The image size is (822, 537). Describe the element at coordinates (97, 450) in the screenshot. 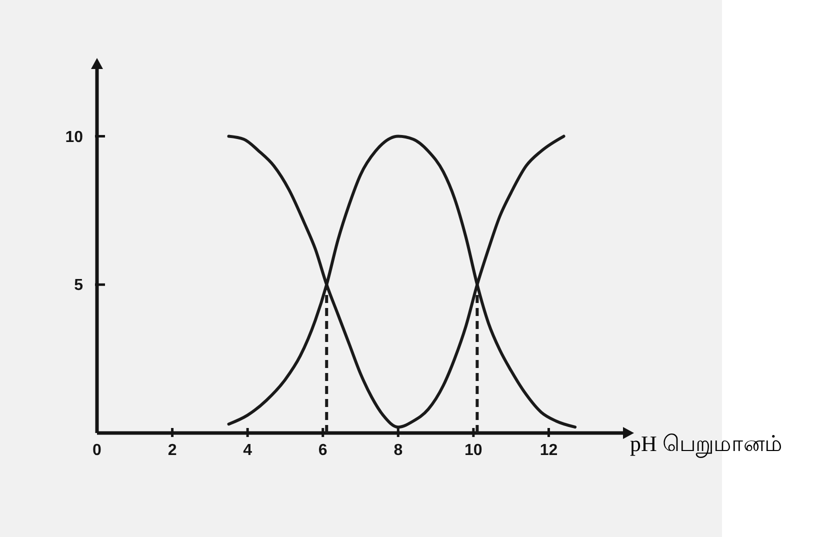

I see `x-tick-label: 0` at that location.